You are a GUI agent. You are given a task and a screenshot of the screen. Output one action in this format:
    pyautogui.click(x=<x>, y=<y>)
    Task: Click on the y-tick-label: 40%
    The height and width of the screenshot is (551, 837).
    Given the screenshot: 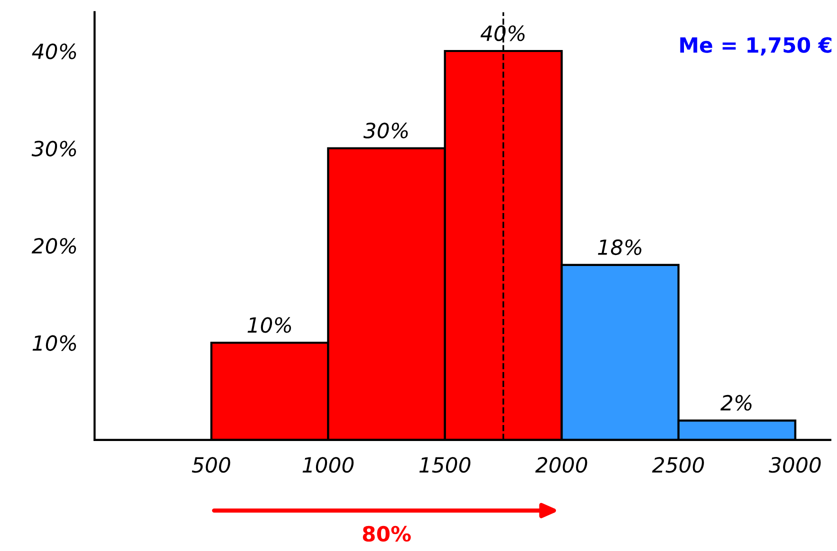 What is the action you would take?
    pyautogui.click(x=54, y=51)
    